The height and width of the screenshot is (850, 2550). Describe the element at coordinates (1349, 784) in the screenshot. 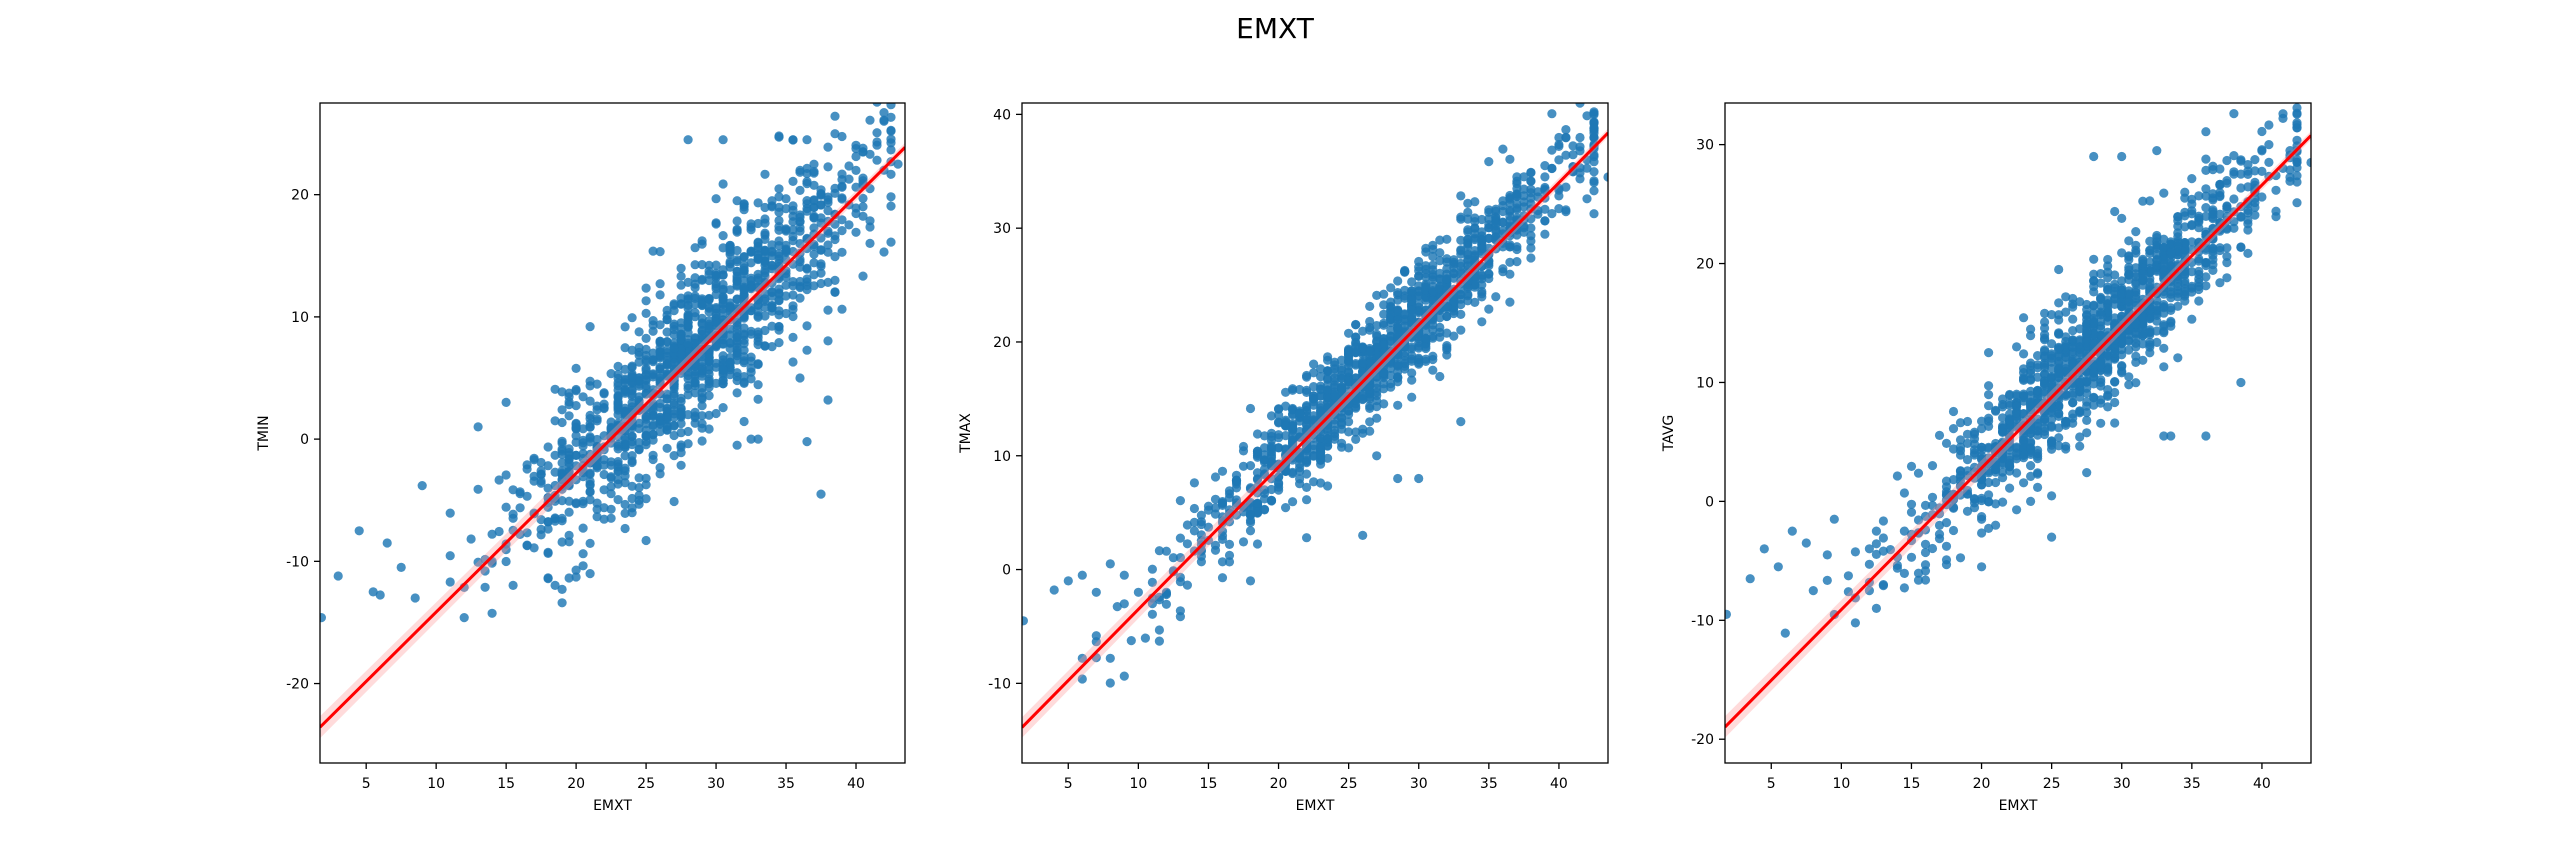

I see `x-tick-label: 25` at that location.